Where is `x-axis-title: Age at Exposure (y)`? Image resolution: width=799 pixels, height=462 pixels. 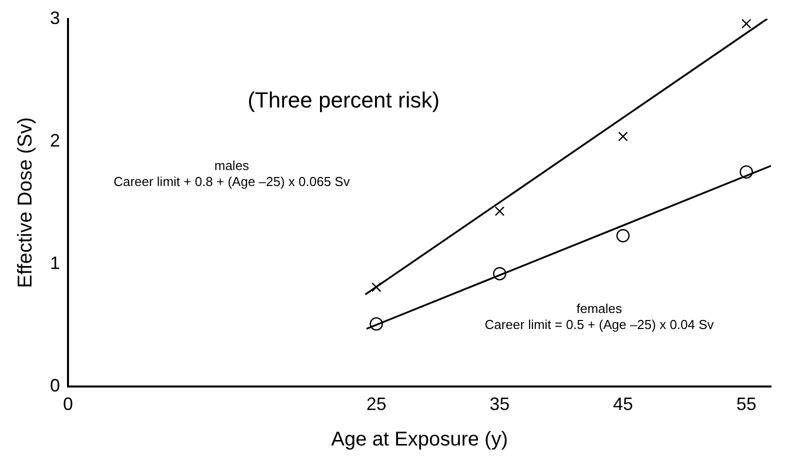 x-axis-title: Age at Exposure (y) is located at coordinates (419, 439).